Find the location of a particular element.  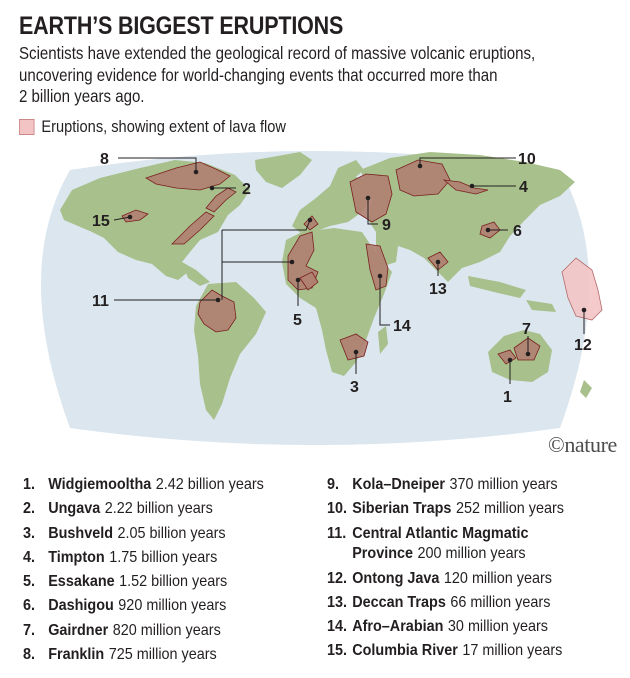

item-name: Siberian Traps is located at coordinates (402, 509).